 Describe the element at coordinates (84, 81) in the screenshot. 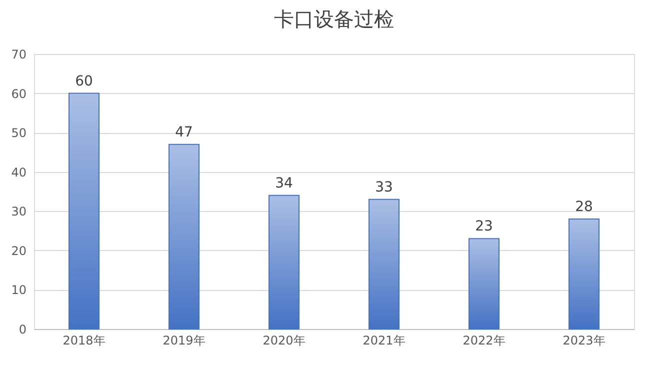

I see `data-label: 60` at that location.